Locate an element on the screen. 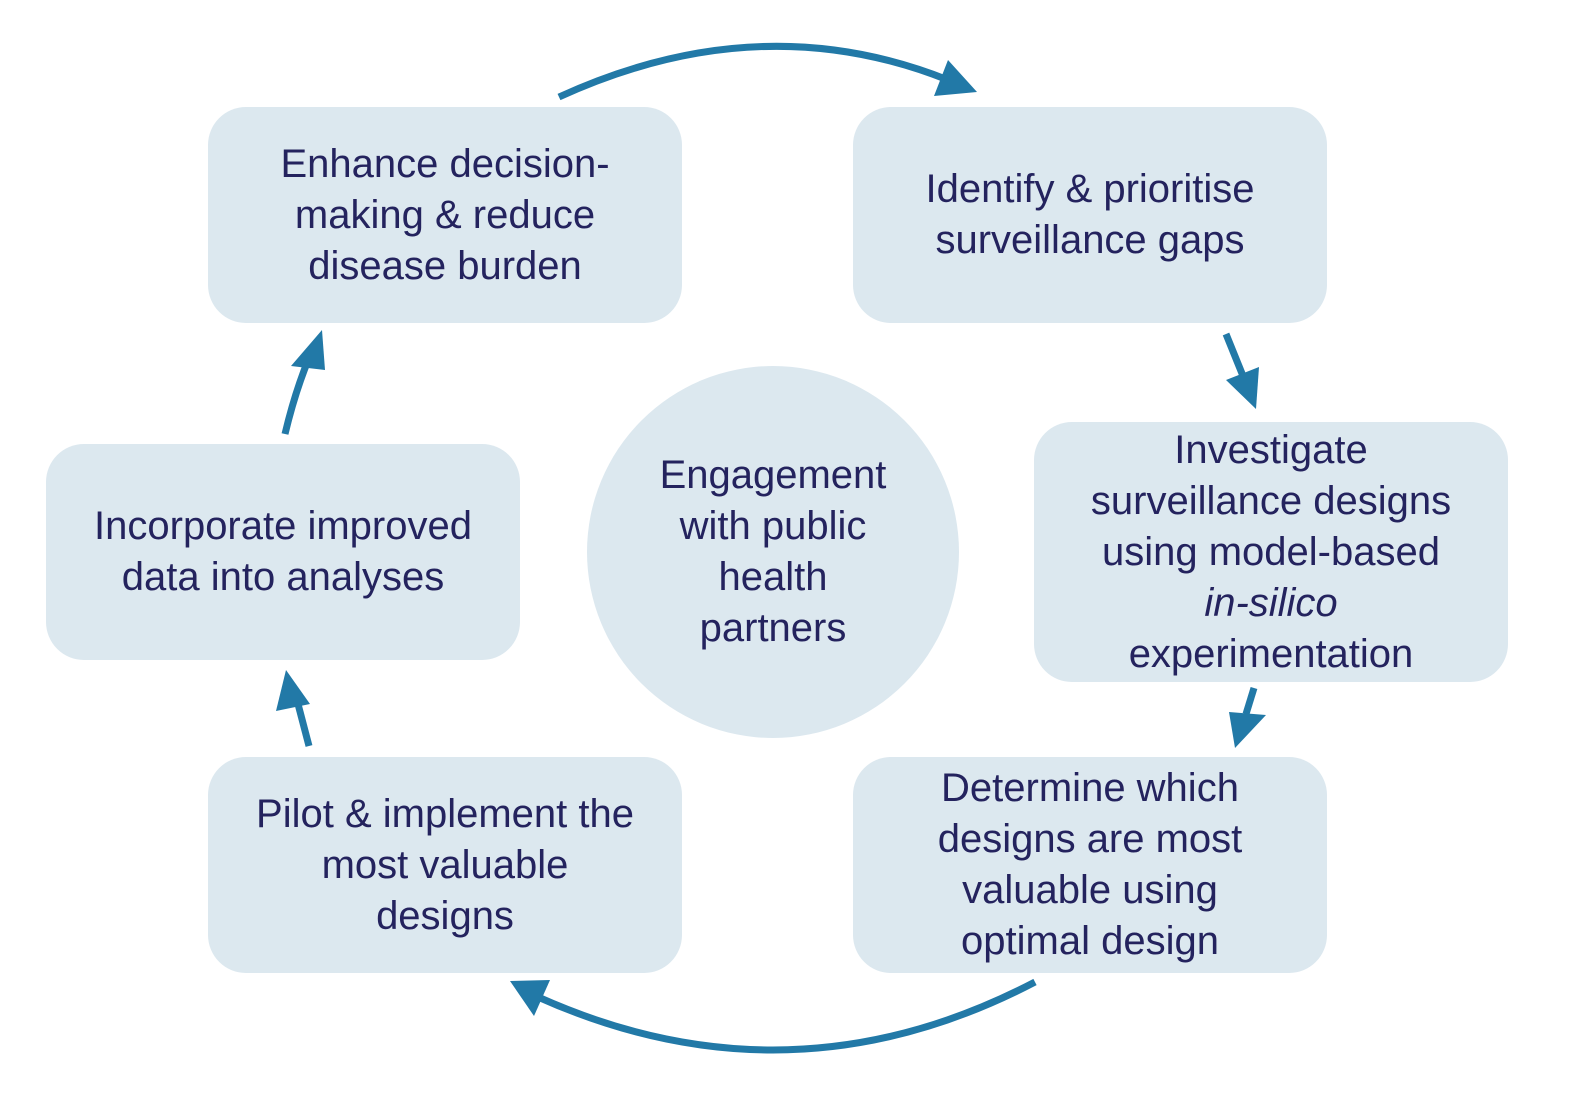  step-text: Enhance decision- is located at coordinates (445, 163).